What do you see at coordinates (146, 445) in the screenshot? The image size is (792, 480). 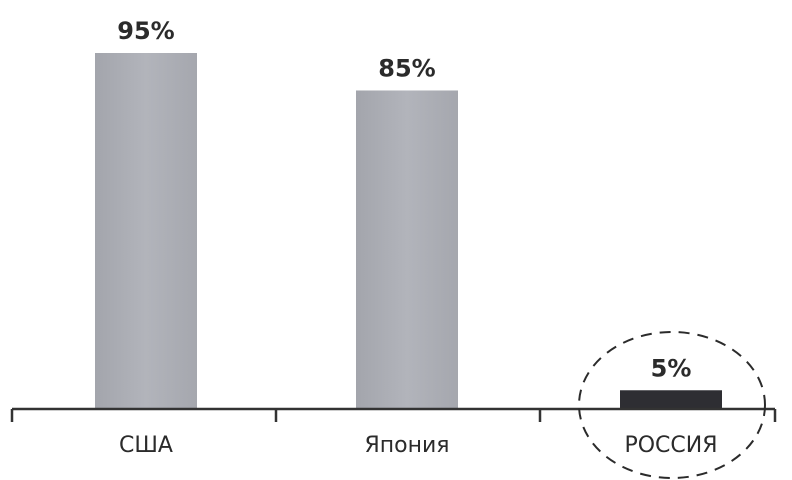 I see `category-label-1: США` at bounding box center [146, 445].